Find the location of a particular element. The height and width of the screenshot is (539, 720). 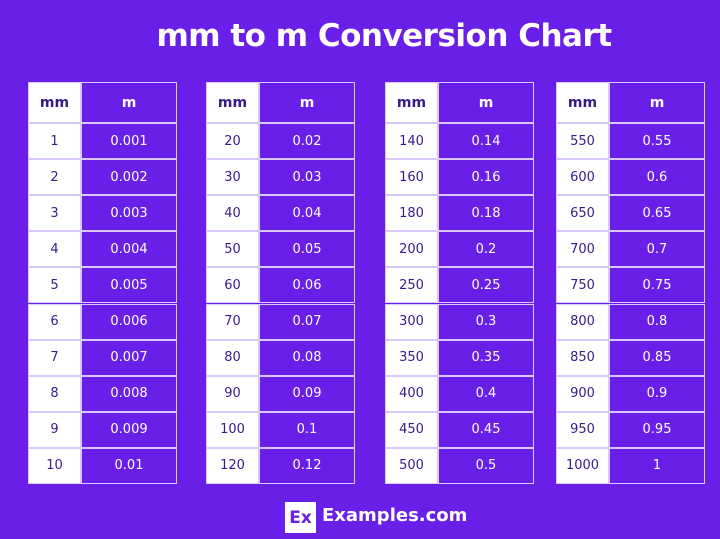

mm-cell: 70 is located at coordinates (232, 321).